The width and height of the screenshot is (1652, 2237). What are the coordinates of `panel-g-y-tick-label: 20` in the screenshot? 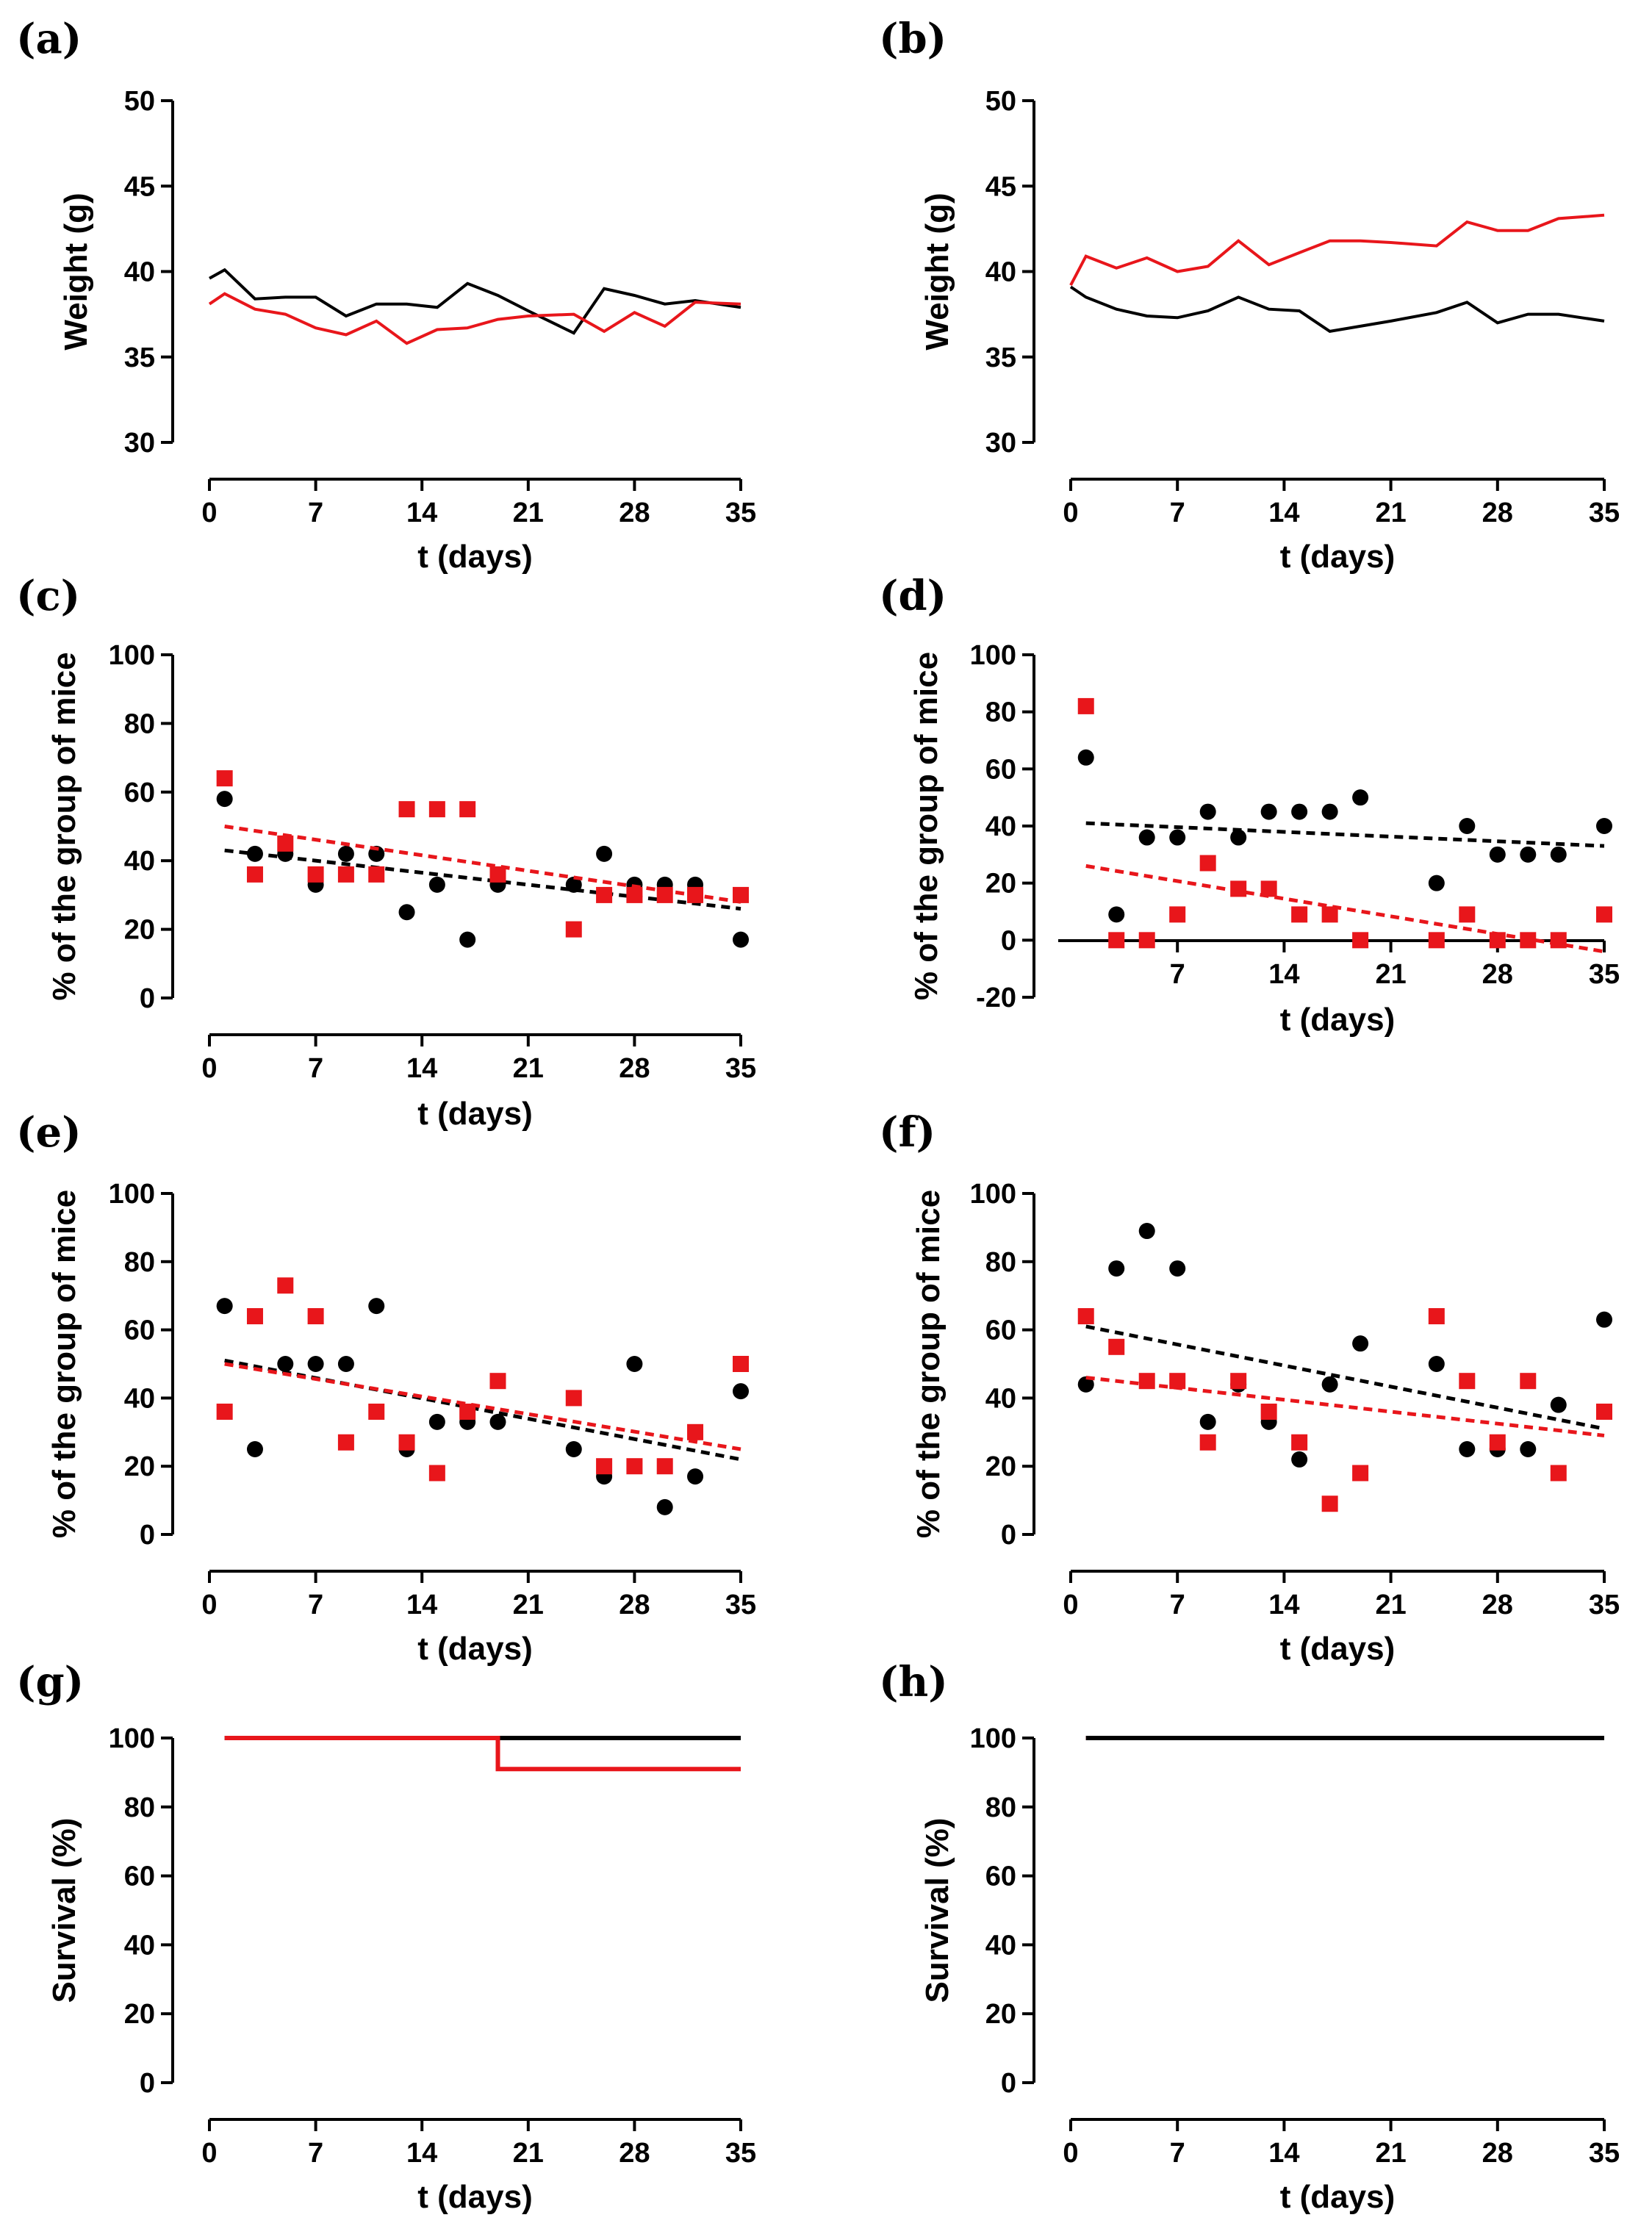 It's located at (139, 2014).